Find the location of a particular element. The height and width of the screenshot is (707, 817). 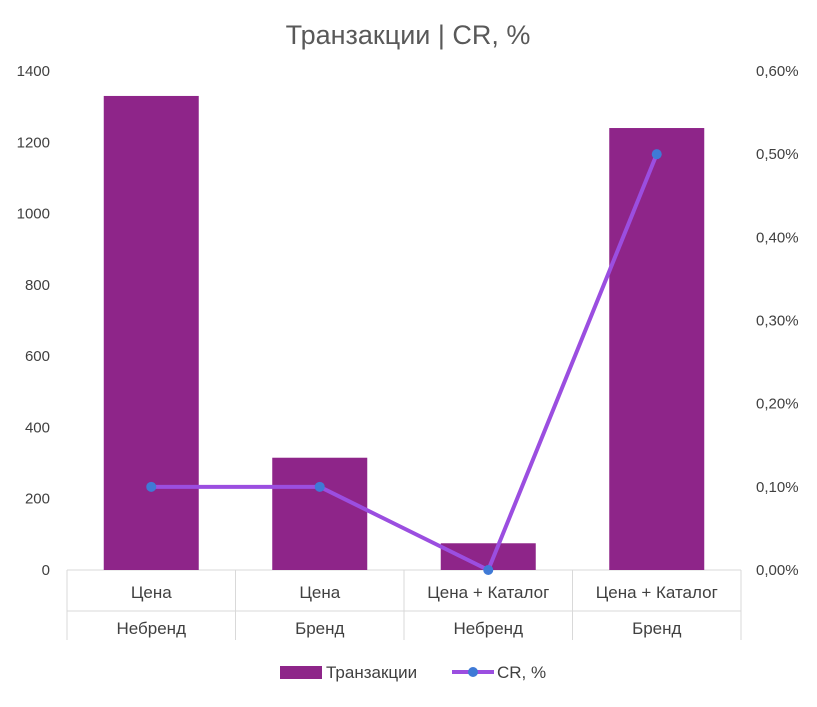

left-axis-ticks: 0 200 400 600 800 1000 1200 1400 is located at coordinates (33, 321).